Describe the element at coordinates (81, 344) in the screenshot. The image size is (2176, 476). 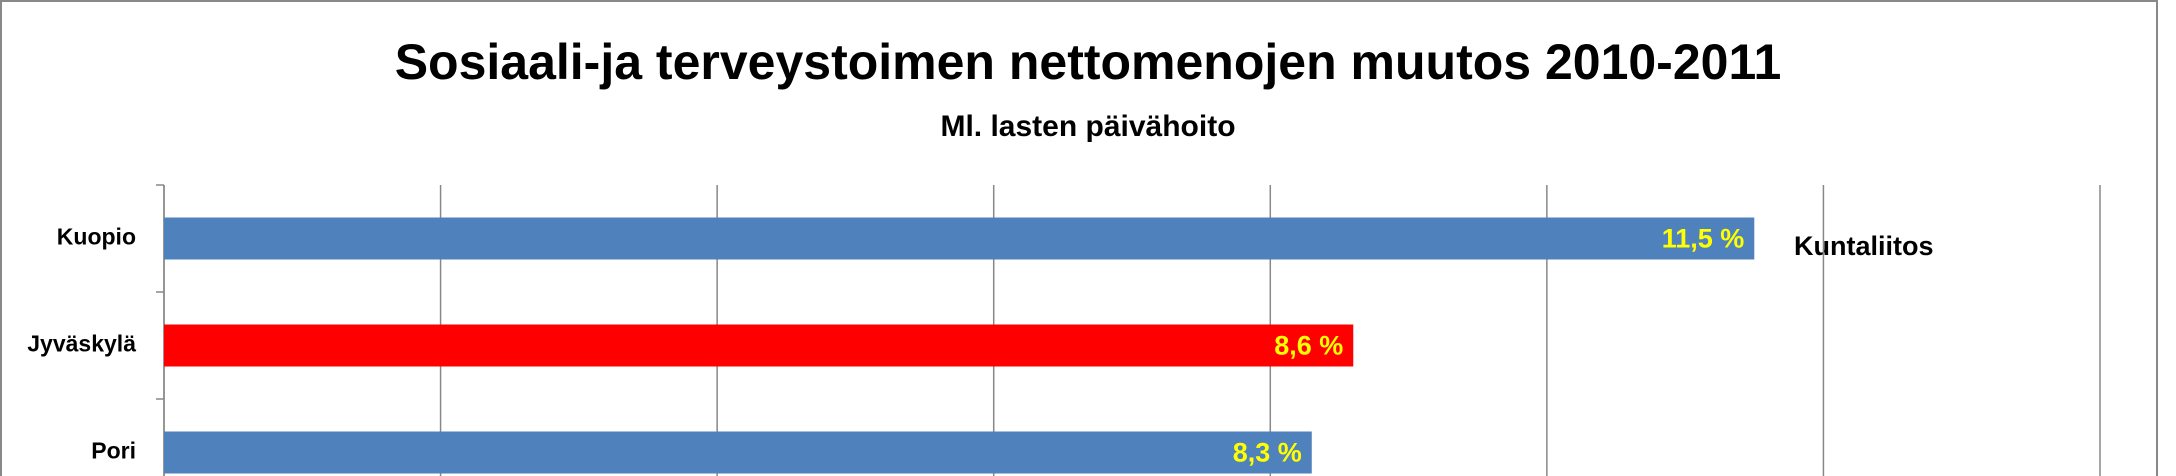
I see `y-tick-label: Jyväskylä` at that location.